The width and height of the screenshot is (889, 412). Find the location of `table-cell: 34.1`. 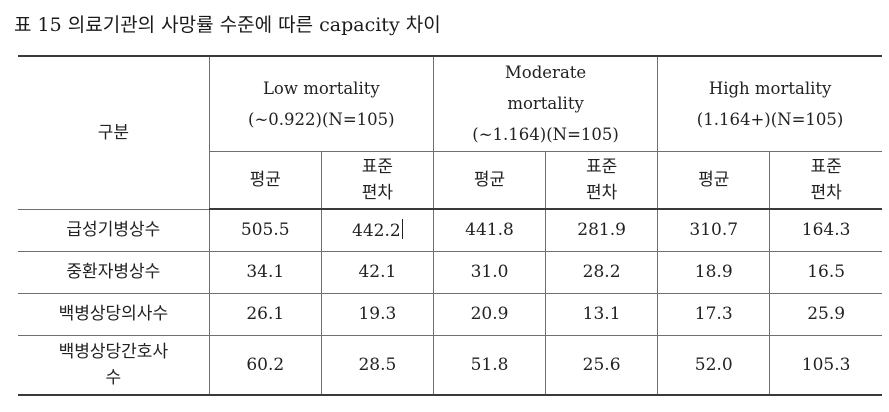

table-cell: 34.1 is located at coordinates (265, 272).